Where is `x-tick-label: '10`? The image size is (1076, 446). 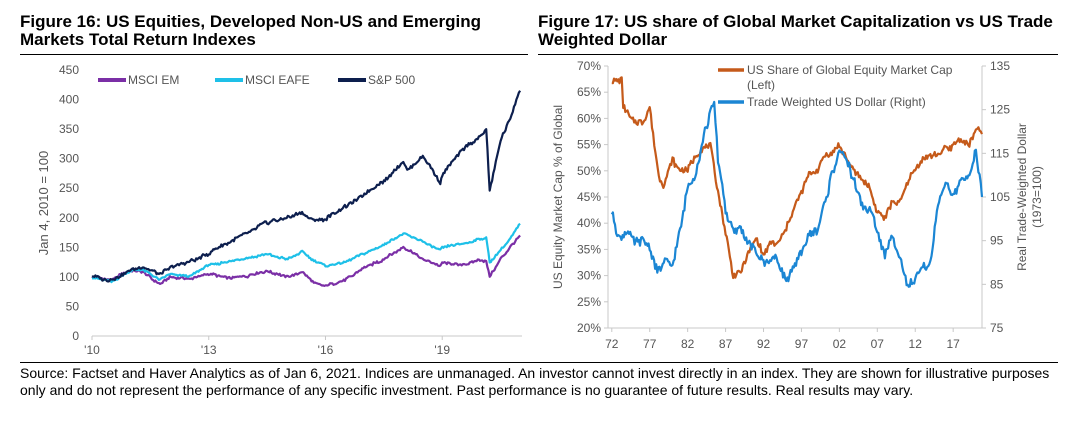
x-tick-label: '10 is located at coordinates (92, 350).